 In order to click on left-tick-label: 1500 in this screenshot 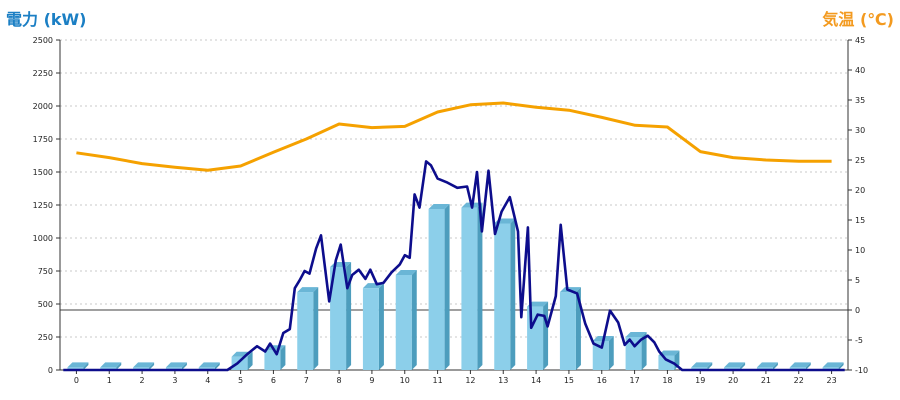, I will do `click(43, 172)`.